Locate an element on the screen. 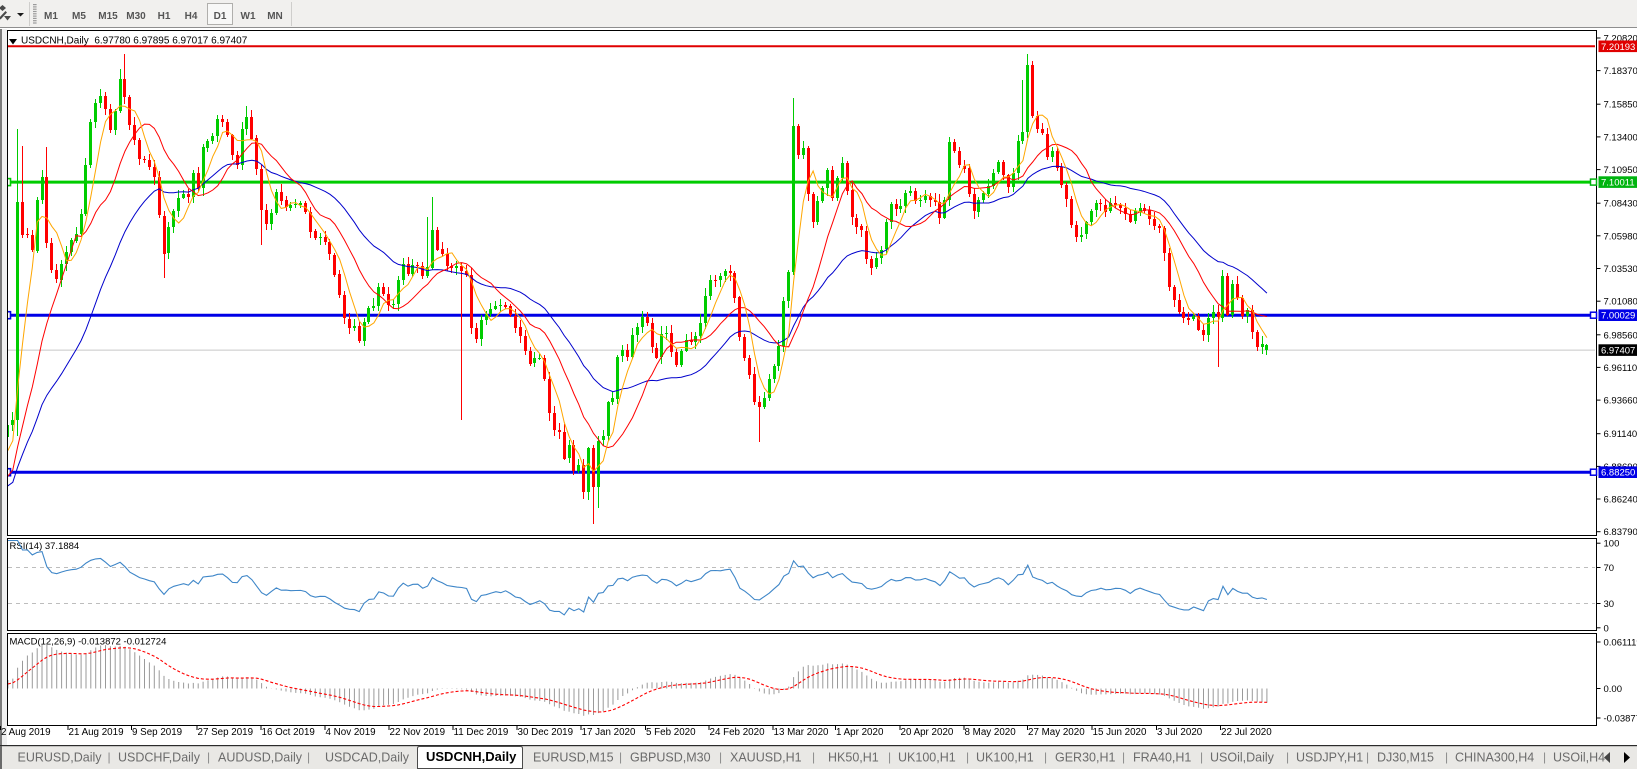 The image size is (1637, 769). svg-text: DJ30,M15 is located at coordinates (1405, 758).